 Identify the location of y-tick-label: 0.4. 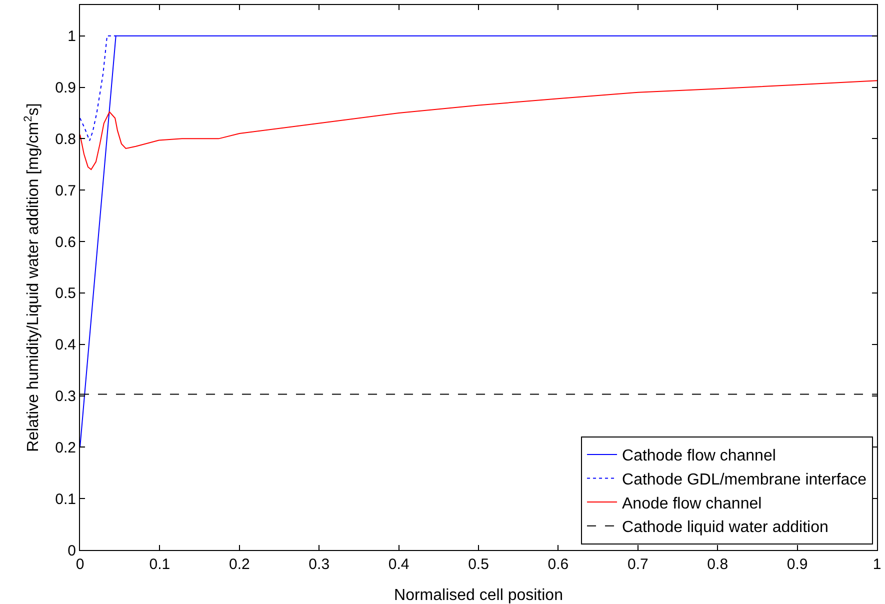
(65, 345).